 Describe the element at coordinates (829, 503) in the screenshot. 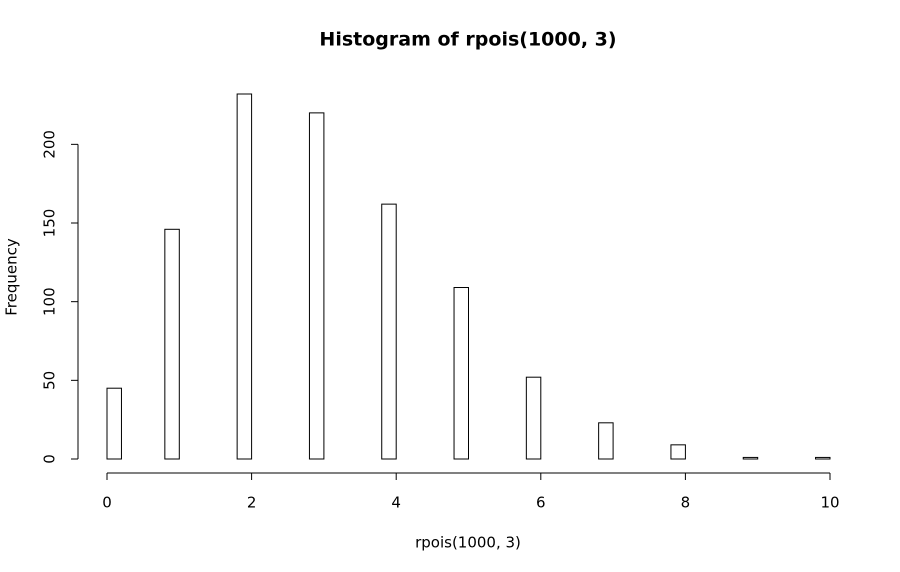

I see `x-tick-label: 10` at that location.